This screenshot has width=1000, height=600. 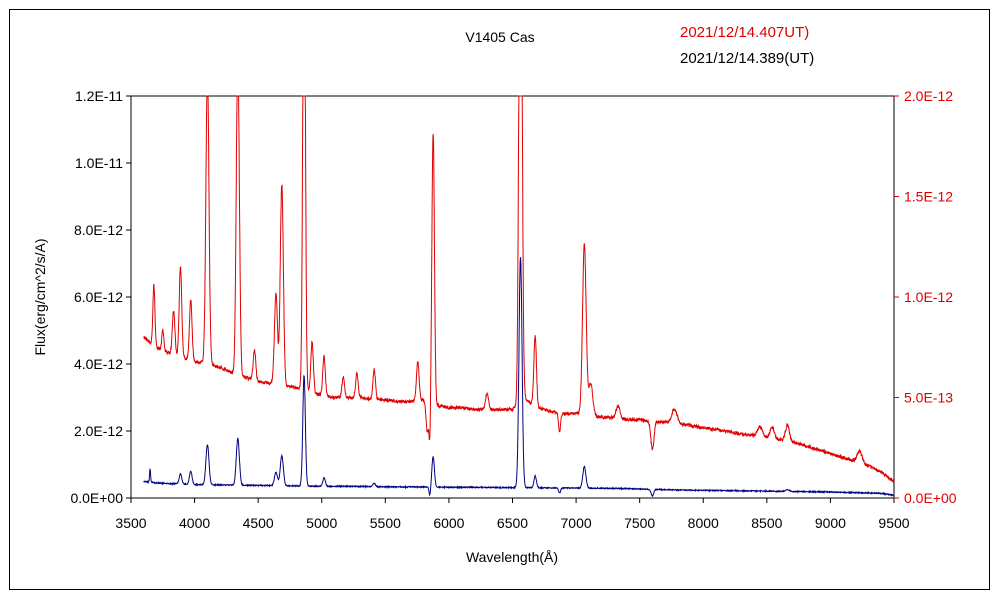 What do you see at coordinates (766, 523) in the screenshot?
I see `x-tick-label: 8500` at bounding box center [766, 523].